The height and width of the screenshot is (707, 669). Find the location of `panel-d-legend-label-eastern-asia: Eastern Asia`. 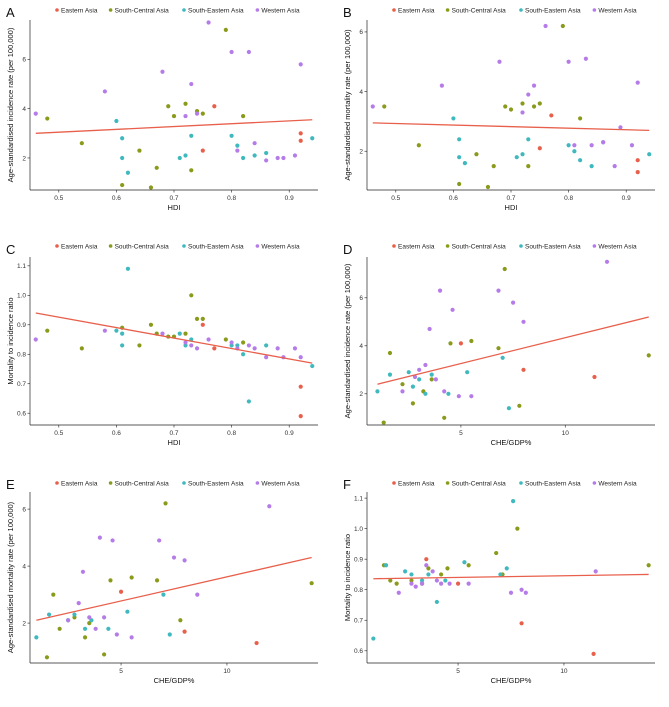

panel-d-legend-label-eastern-asia: Eastern Asia is located at coordinates (416, 246).